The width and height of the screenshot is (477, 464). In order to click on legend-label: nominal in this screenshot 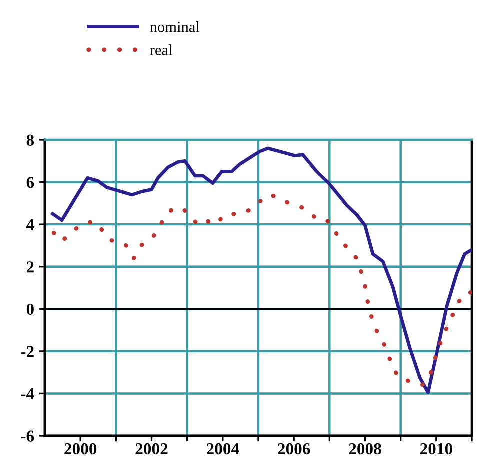, I will do `click(175, 27)`.